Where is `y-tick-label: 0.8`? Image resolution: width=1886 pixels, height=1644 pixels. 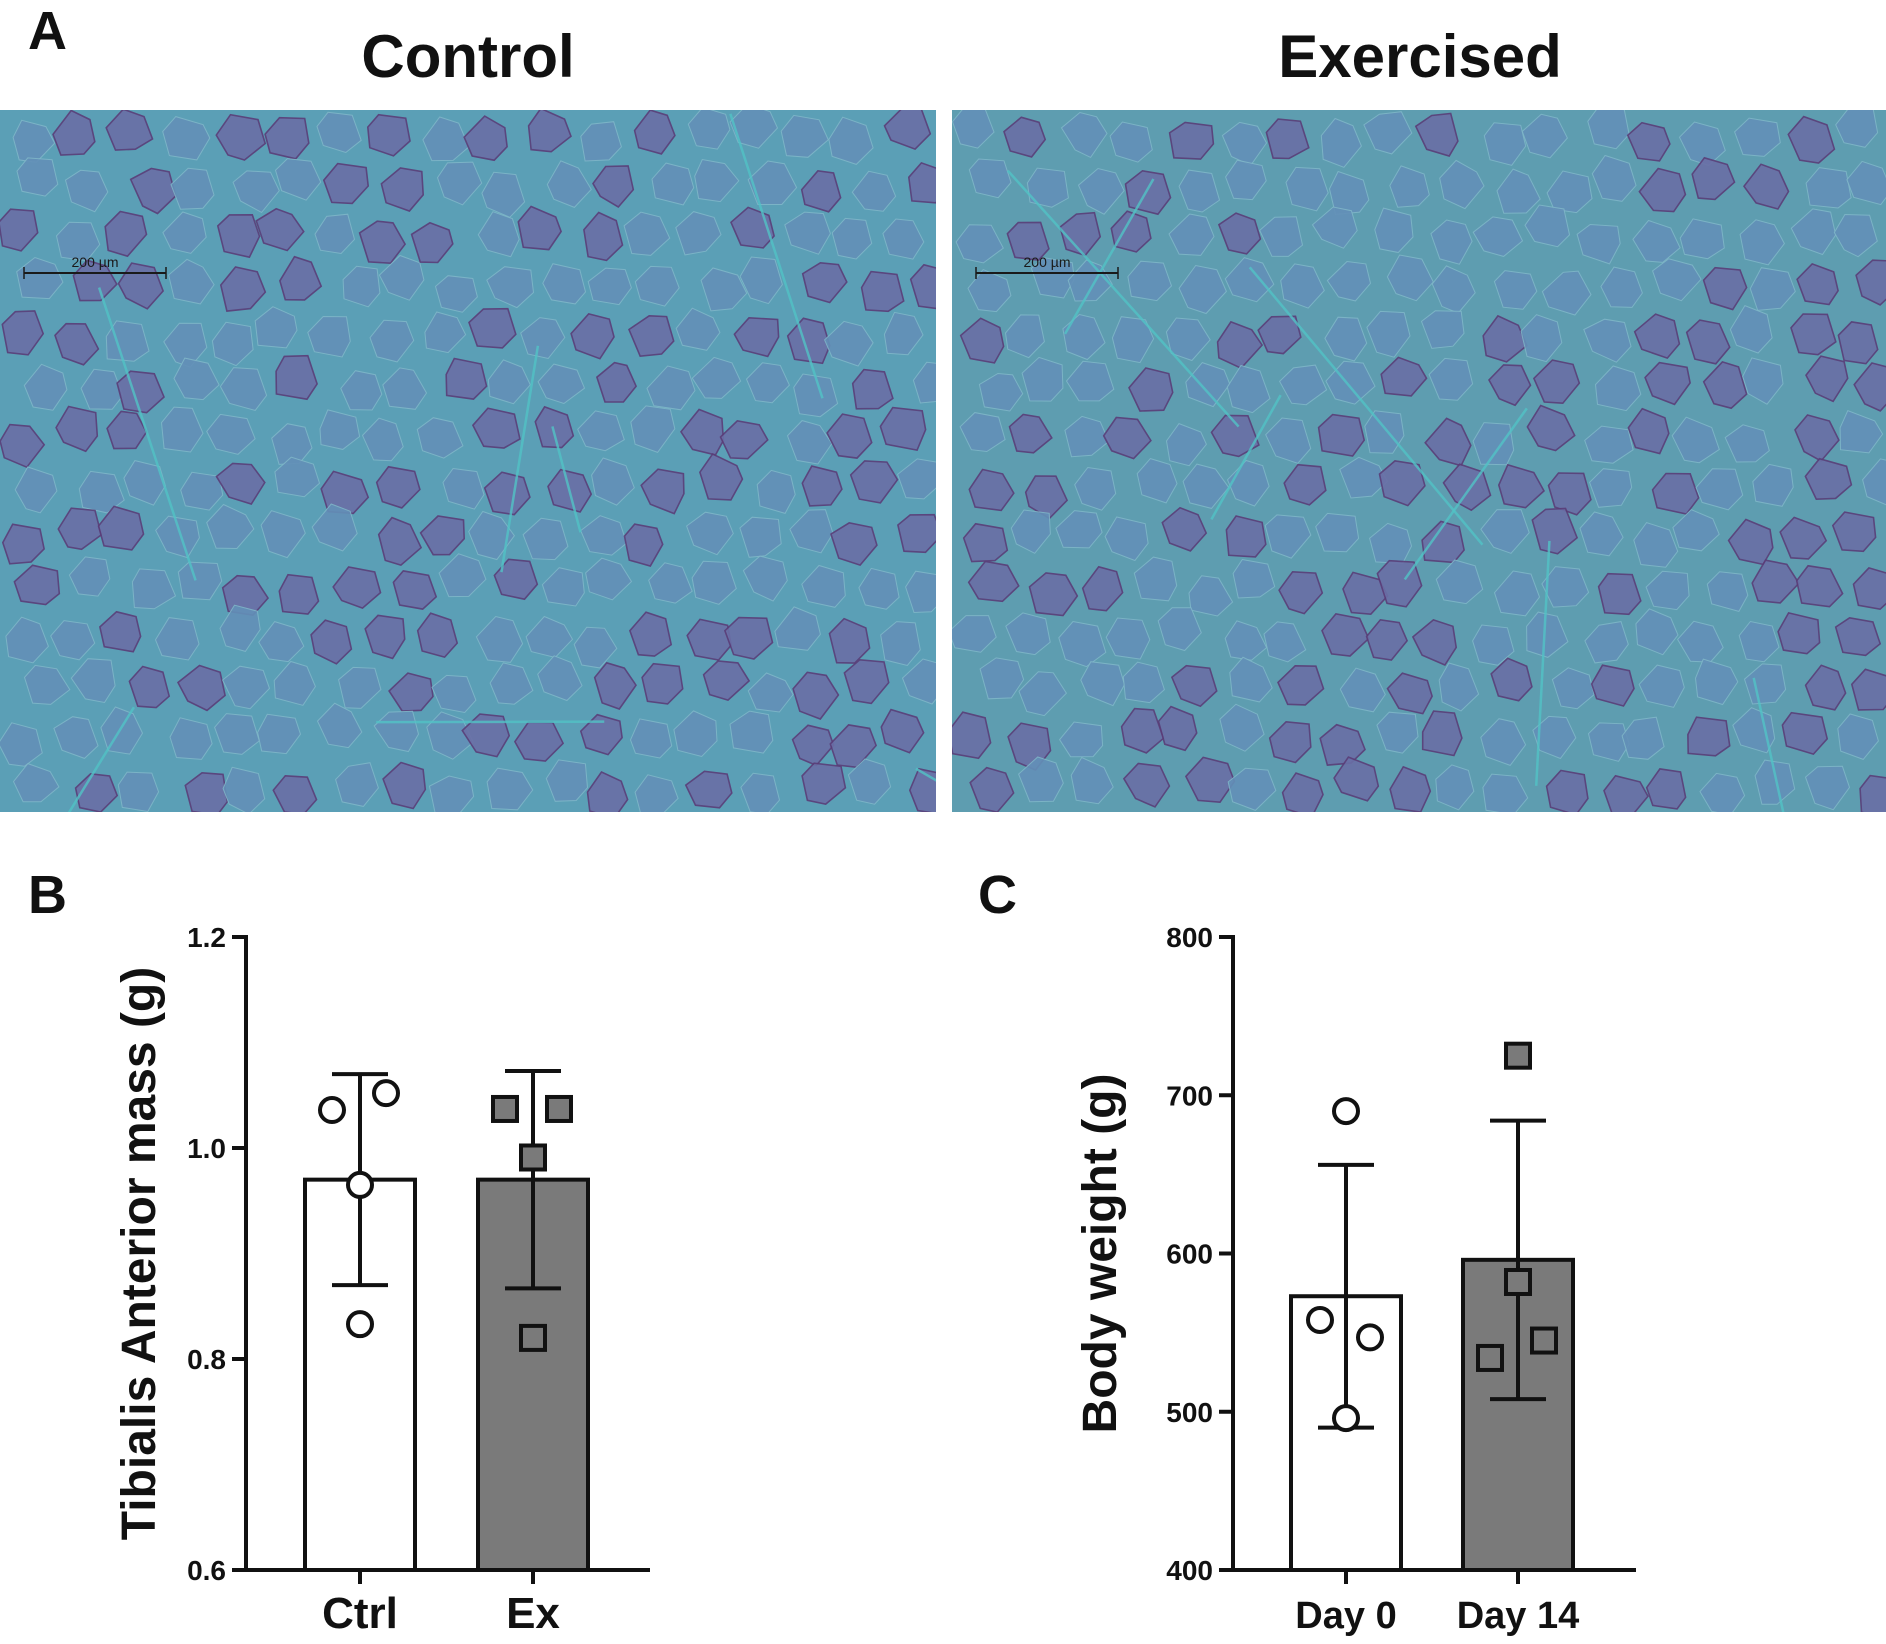
y-tick-label: 0.8 is located at coordinates (206, 1359).